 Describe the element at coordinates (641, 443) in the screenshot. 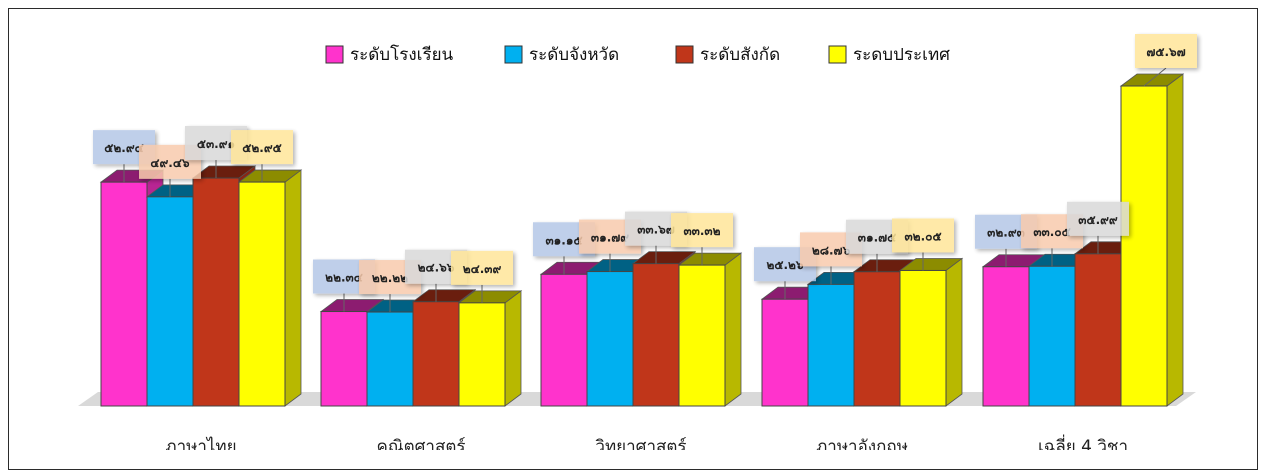

I see `category-label-3: วิทยาศาสตร์` at that location.